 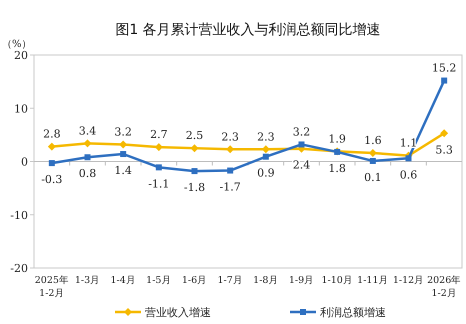 What do you see at coordinates (337, 139) in the screenshot?
I see `data-label: 1.9` at bounding box center [337, 139].